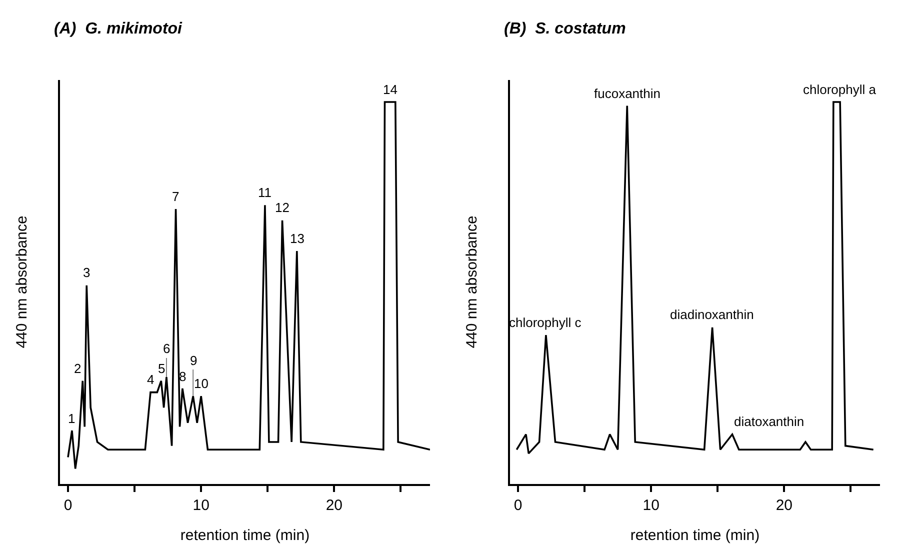  What do you see at coordinates (840, 89) in the screenshot?
I see `annotation: chlorophyll a` at bounding box center [840, 89].